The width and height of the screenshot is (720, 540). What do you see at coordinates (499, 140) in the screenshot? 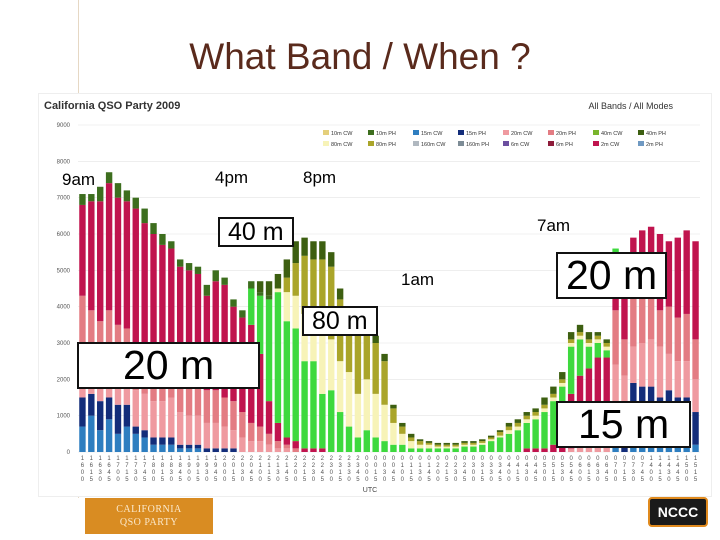
I see `legend-background` at bounding box center [499, 140].